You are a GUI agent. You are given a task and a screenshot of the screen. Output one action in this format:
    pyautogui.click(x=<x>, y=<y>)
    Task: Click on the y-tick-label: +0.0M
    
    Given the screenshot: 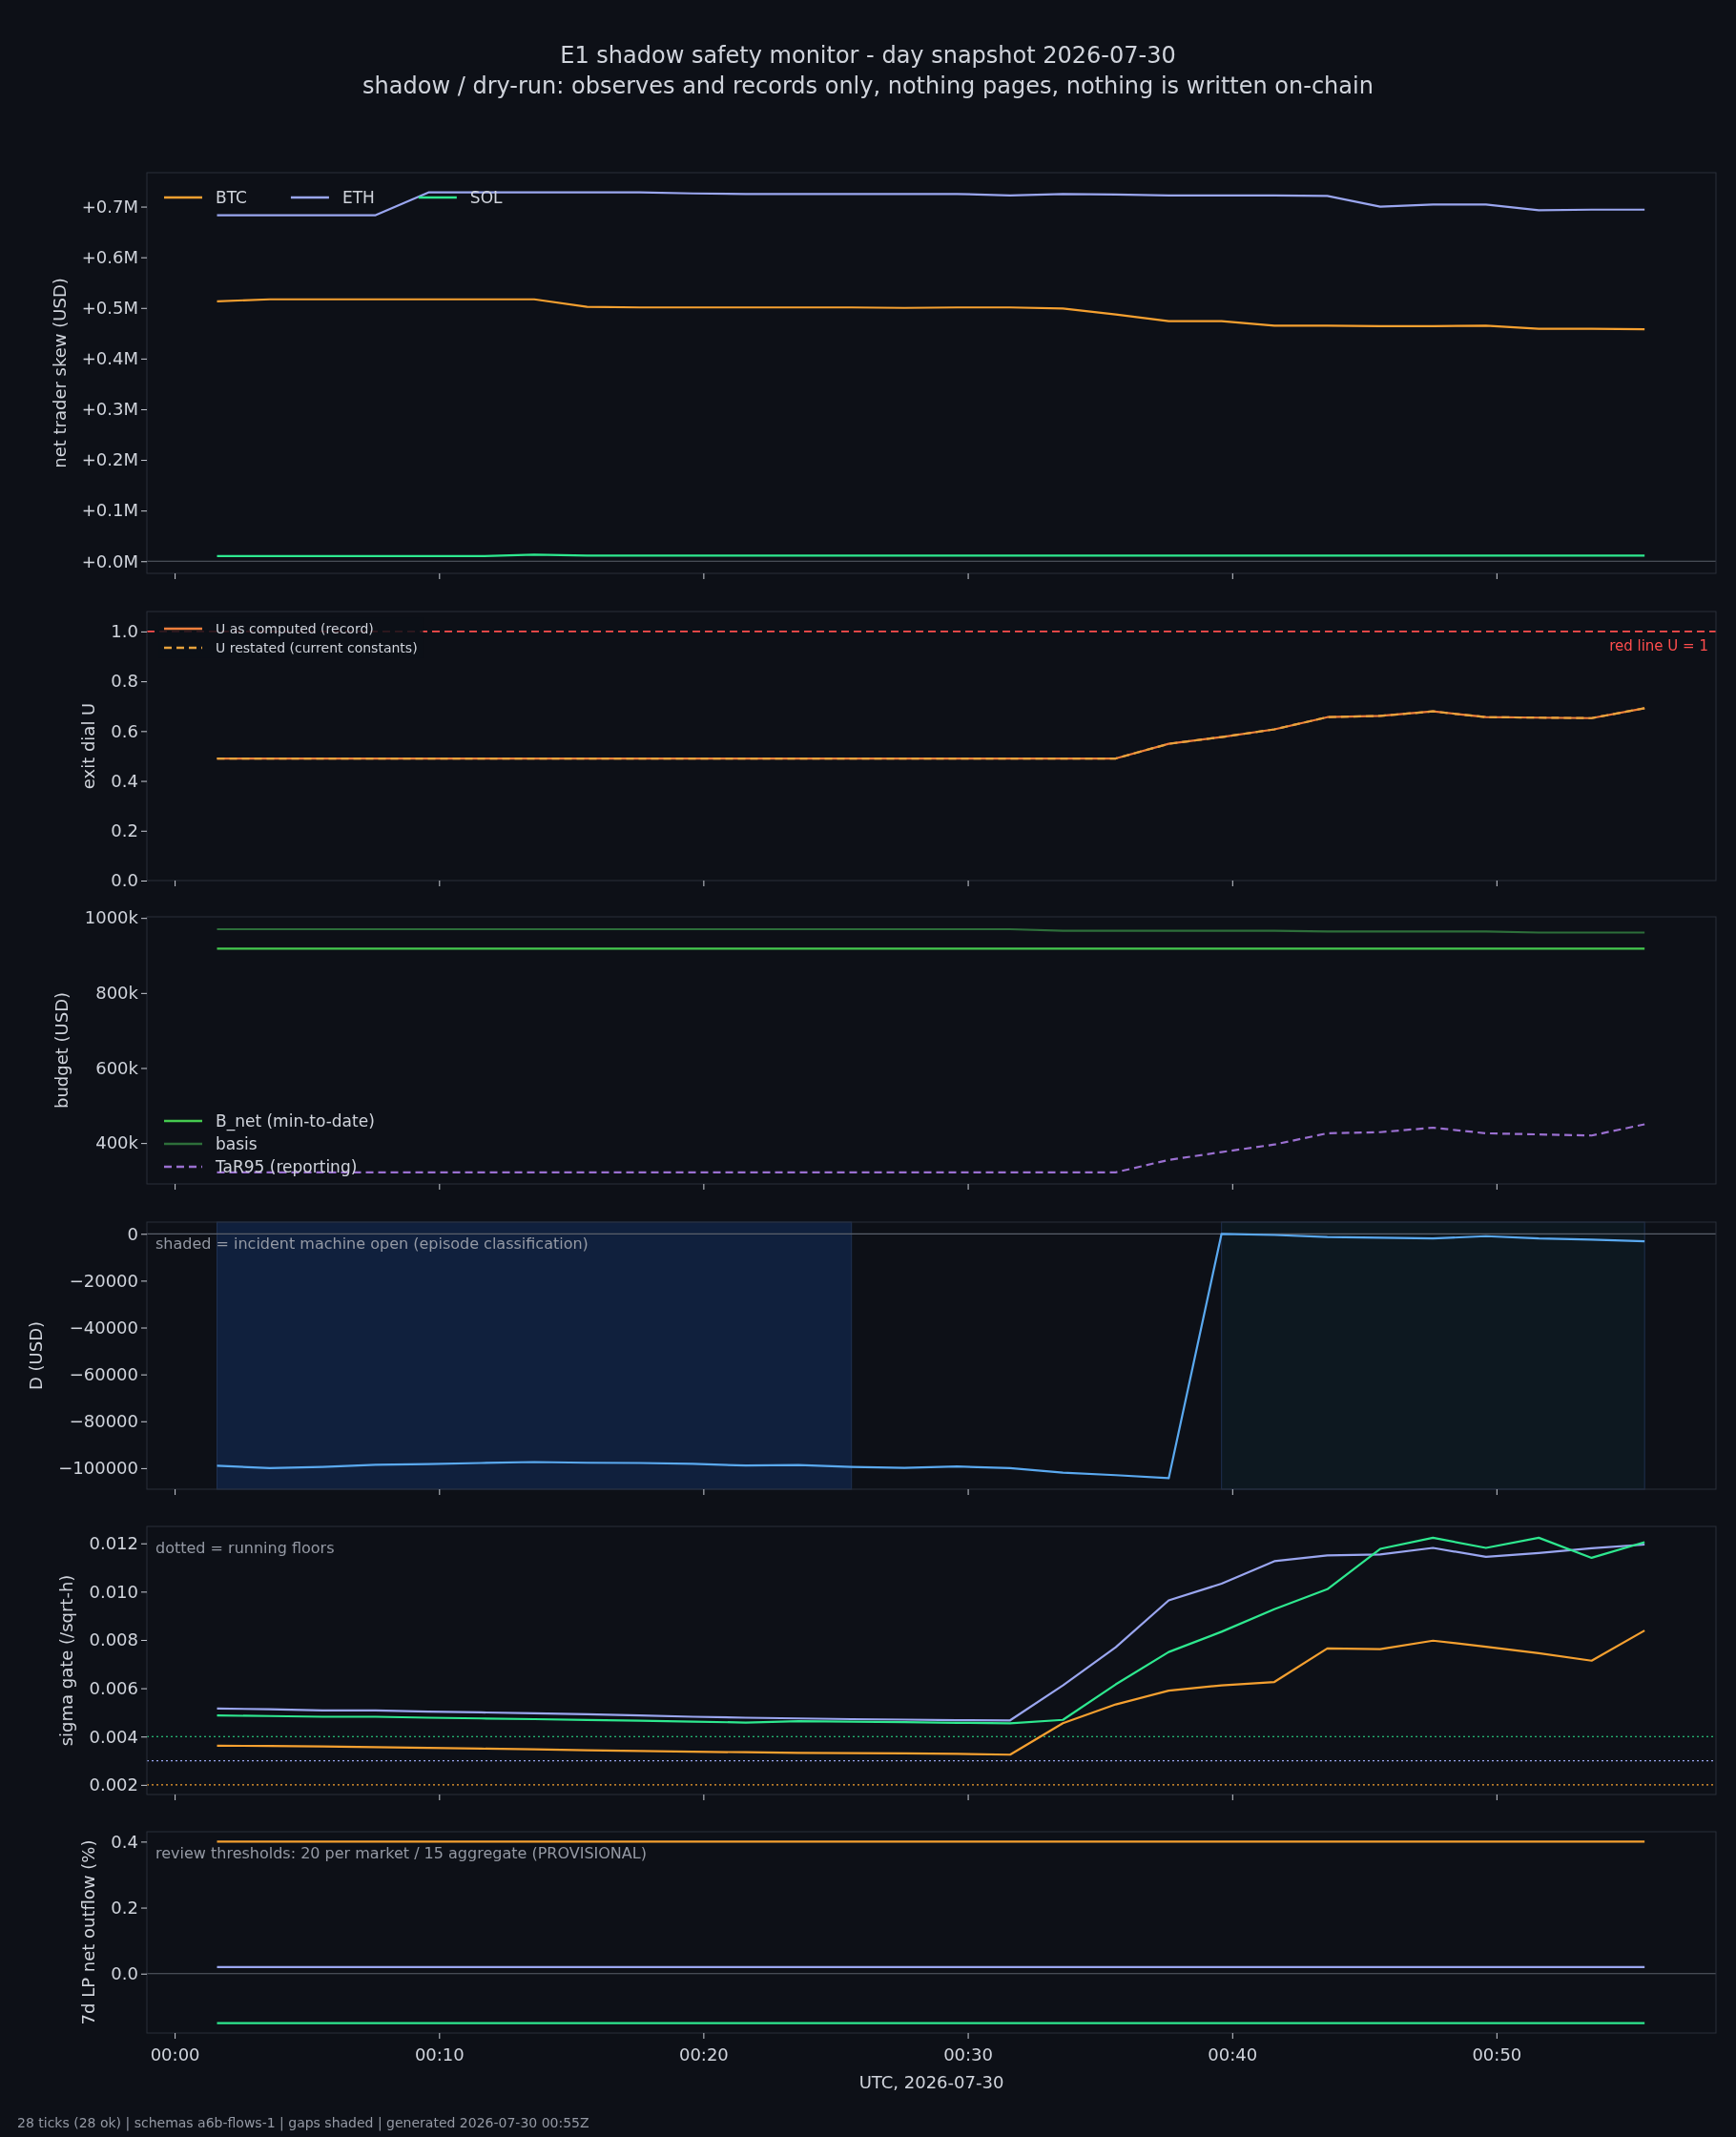 What is the action you would take?
    pyautogui.click(x=109, y=560)
    